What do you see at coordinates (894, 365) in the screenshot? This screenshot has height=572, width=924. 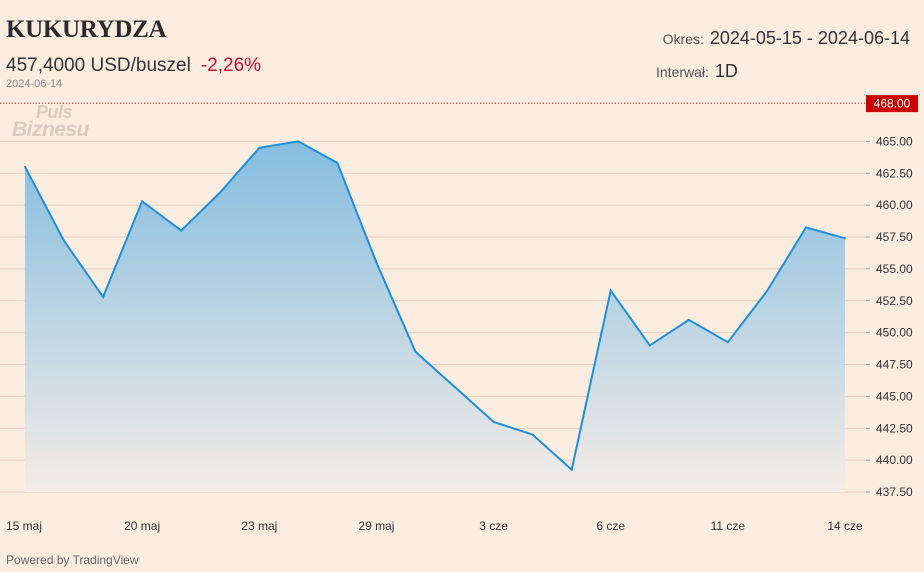 I see `y-tick-label: 447.50` at bounding box center [894, 365].